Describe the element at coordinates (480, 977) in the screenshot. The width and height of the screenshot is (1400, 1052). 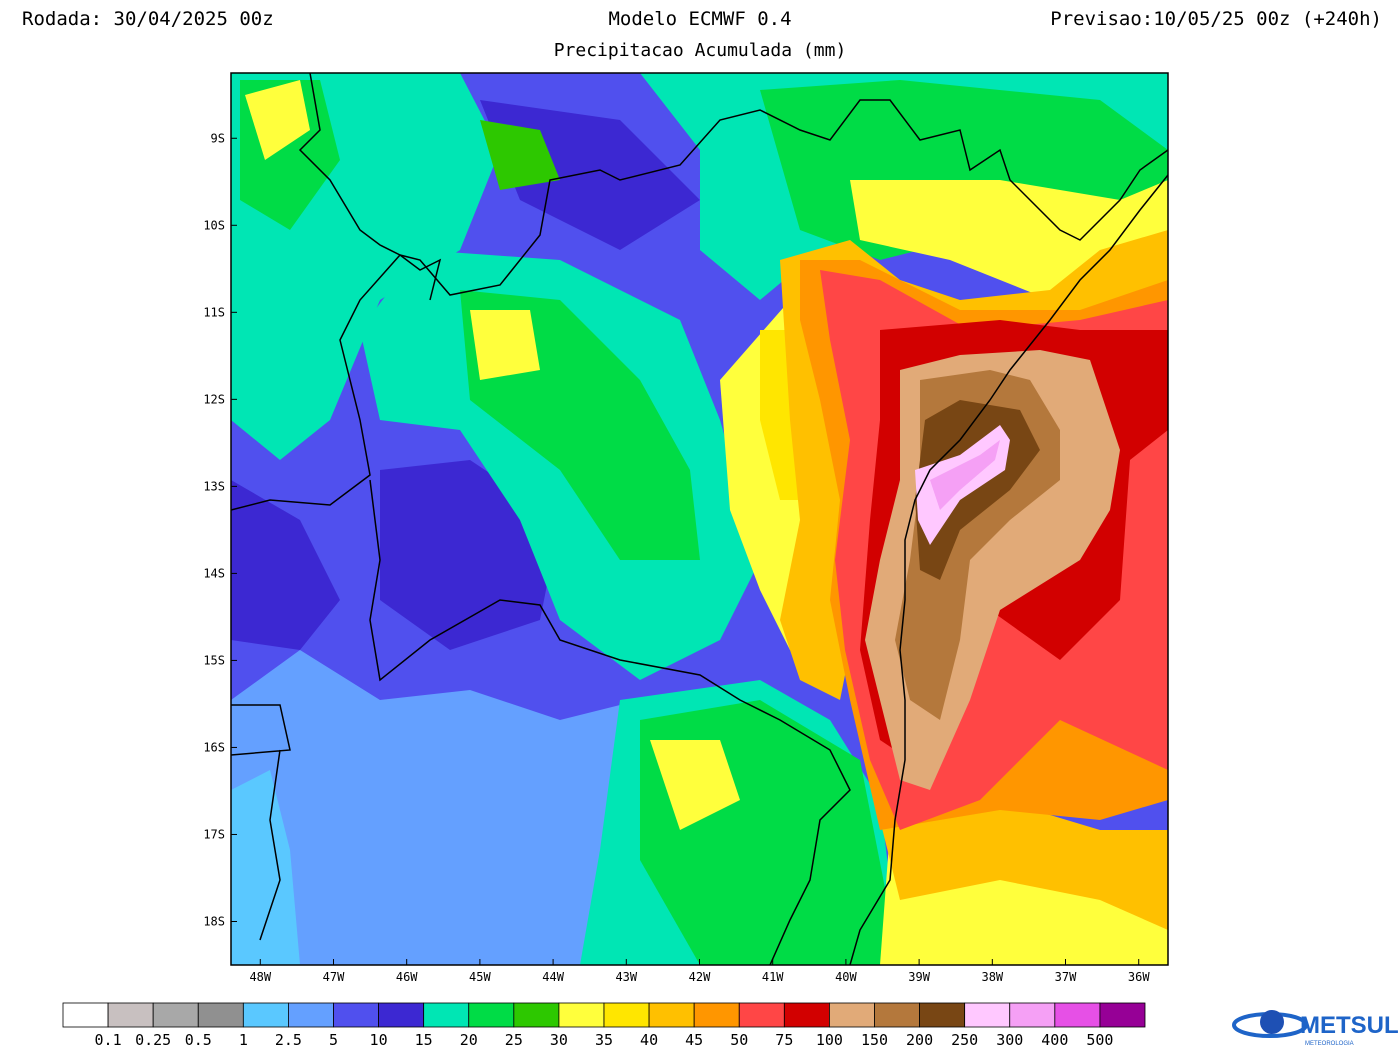
I see `x-tick-label: 45W` at that location.